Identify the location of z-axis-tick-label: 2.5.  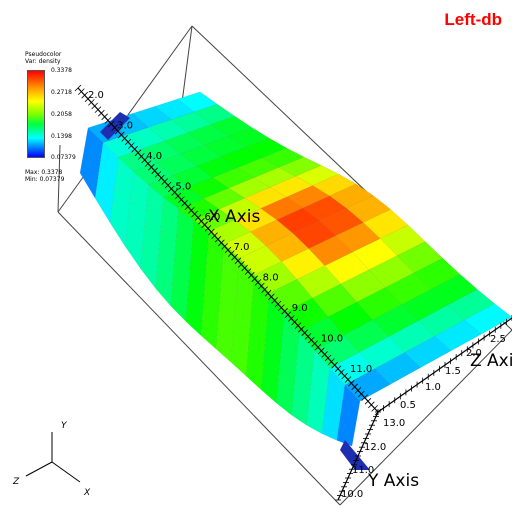
(498, 339).